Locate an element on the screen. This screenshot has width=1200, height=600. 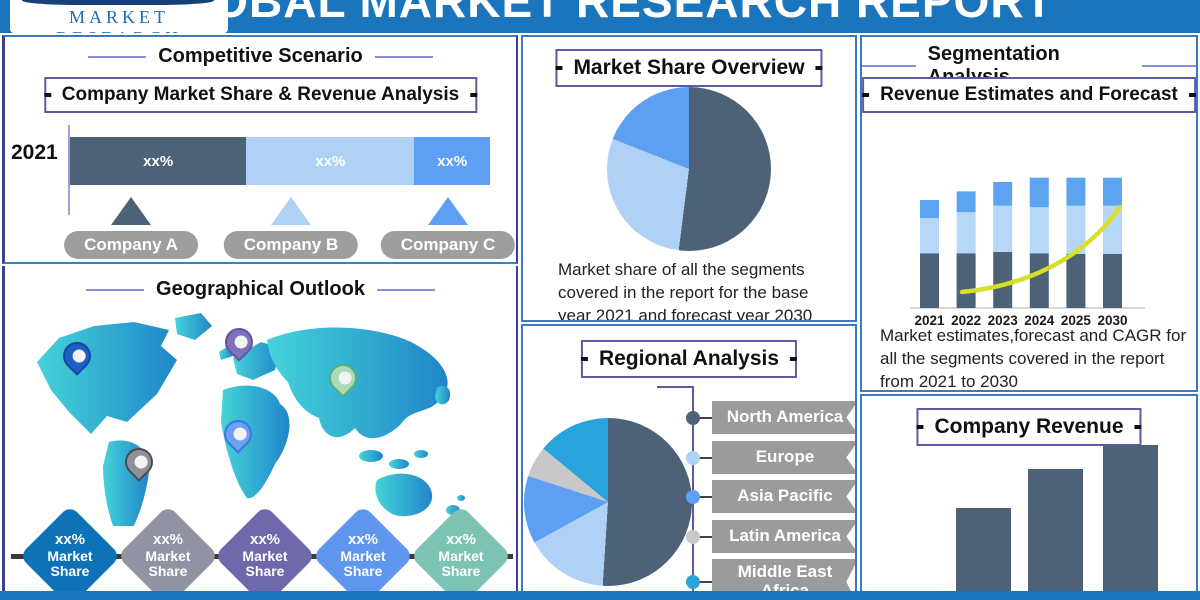
competitive-title: Competitive Scenario is located at coordinates (260, 56).